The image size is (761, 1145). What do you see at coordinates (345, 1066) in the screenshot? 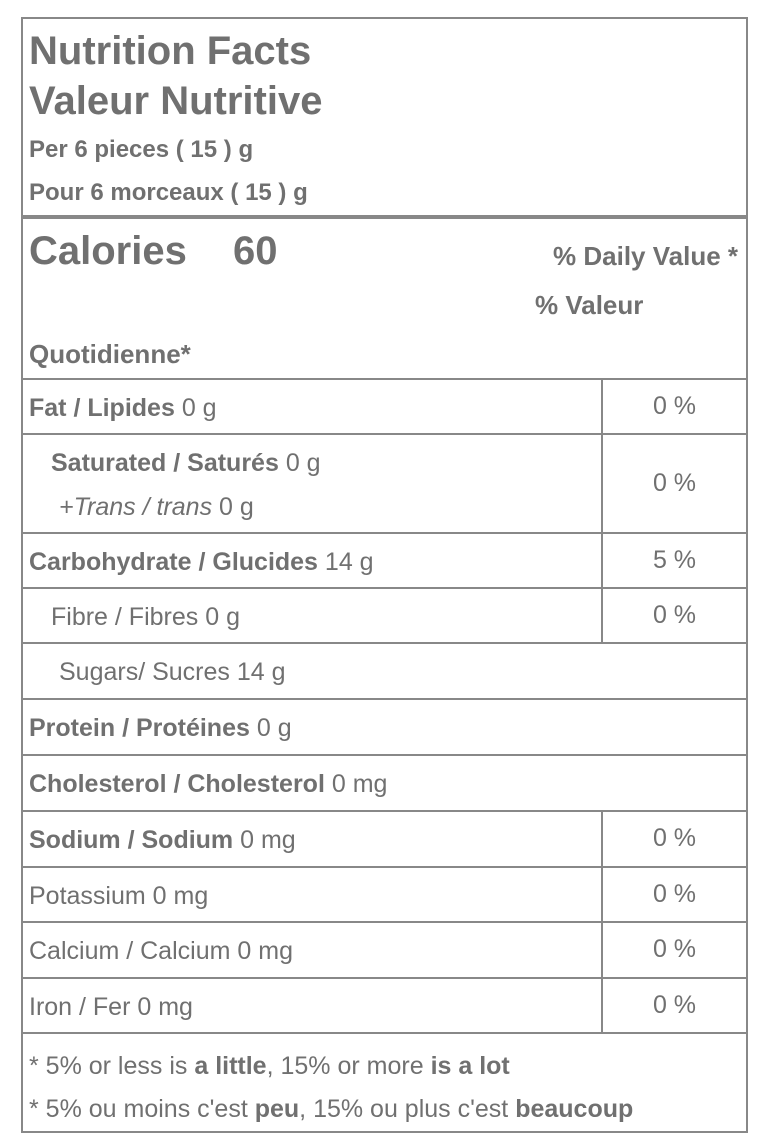
I see `footnote-part: , 15% or more` at bounding box center [345, 1066].